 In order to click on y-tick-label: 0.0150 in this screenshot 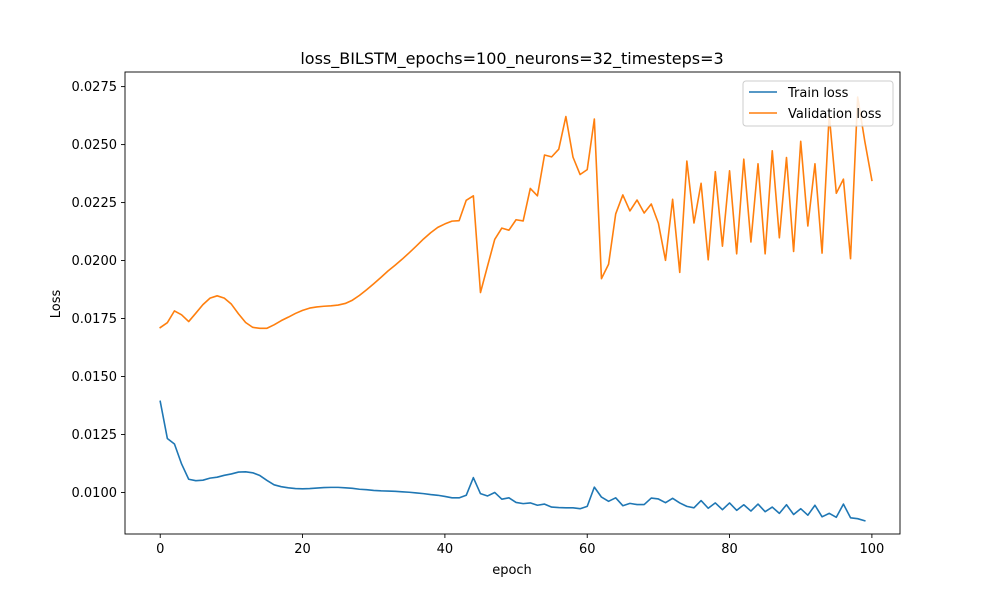, I will do `click(95, 377)`.